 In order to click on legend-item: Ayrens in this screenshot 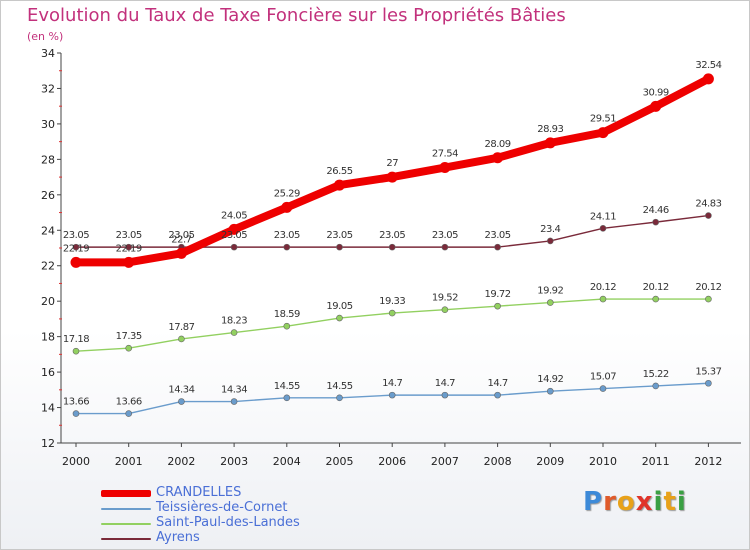, I will do `click(231, 538)`.